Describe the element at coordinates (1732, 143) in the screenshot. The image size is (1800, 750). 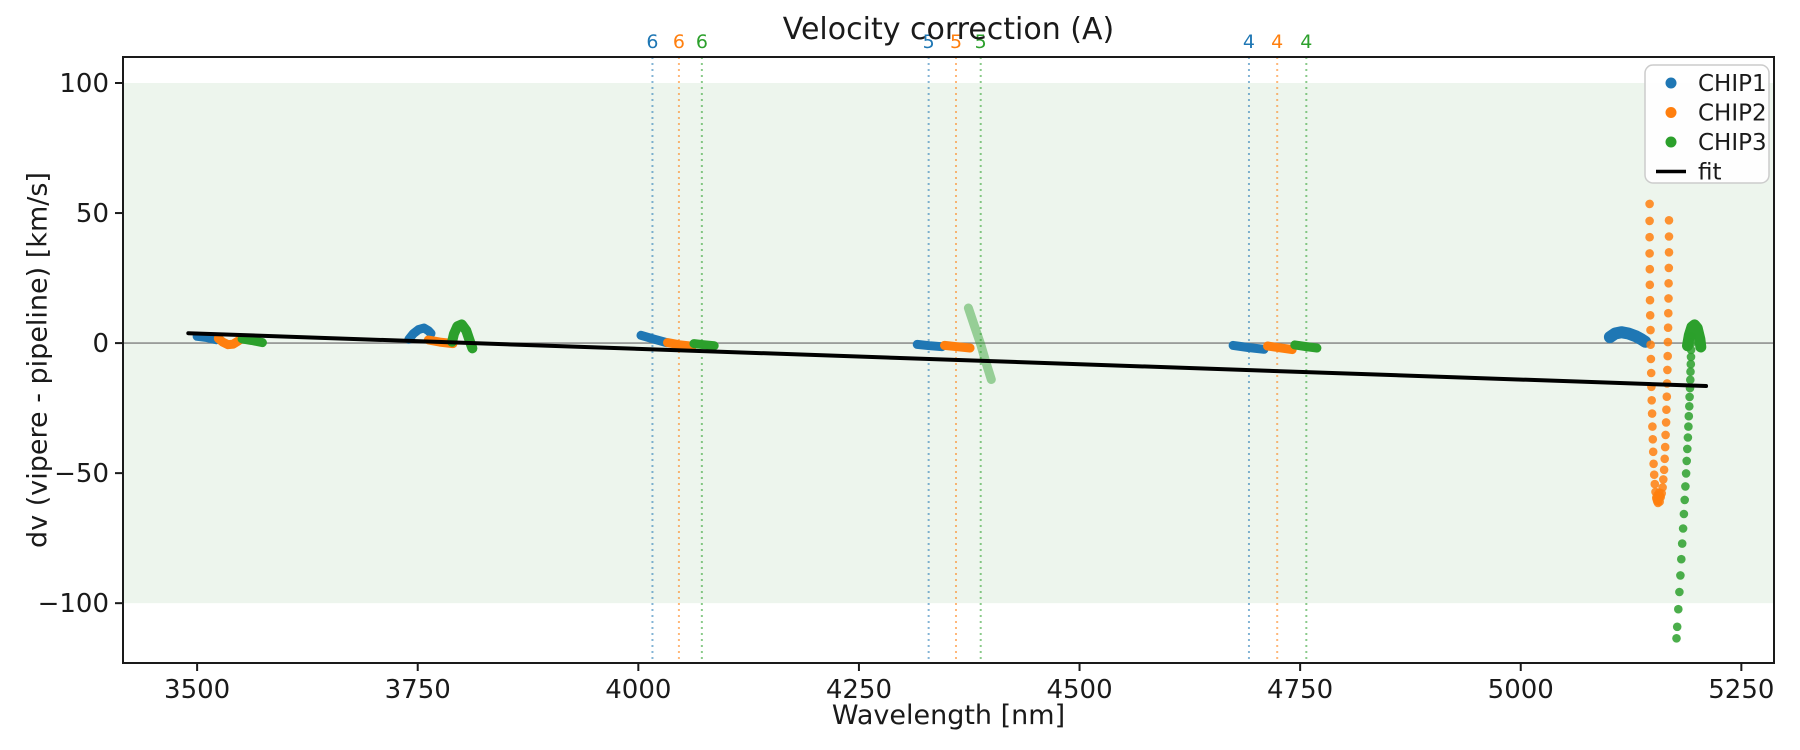
I see `legend-label-chip3: CHIP3` at that location.